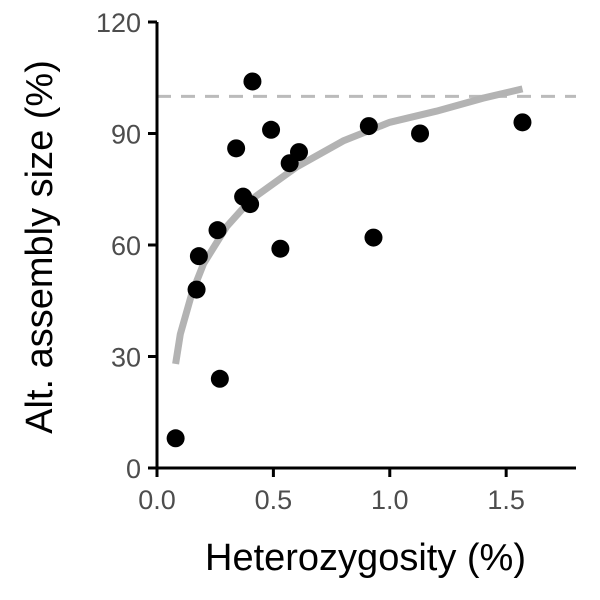  I want to click on x-tick-label: 1.0, so click(390, 500).